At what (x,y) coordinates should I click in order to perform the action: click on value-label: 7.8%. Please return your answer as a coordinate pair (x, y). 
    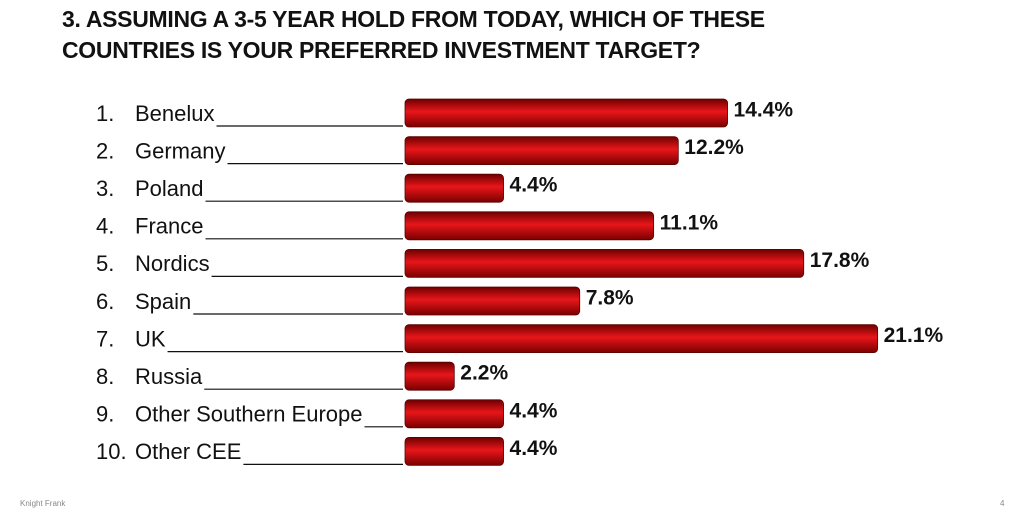
    Looking at the image, I should click on (610, 298).